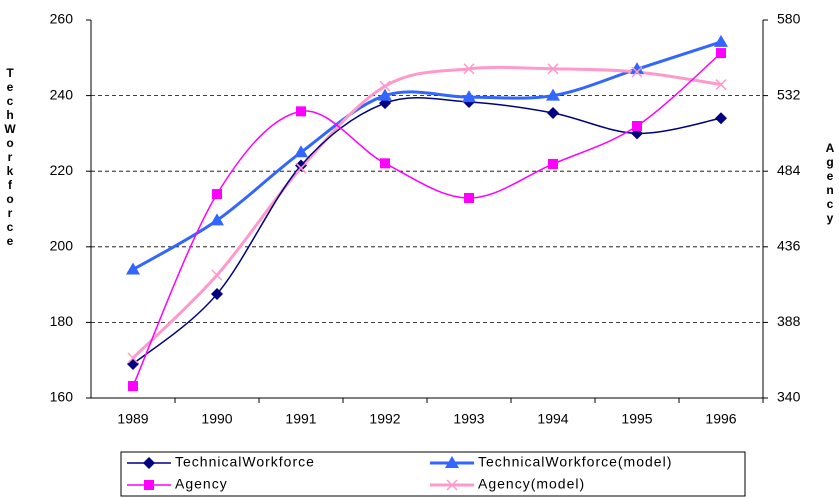  What do you see at coordinates (62, 246) in the screenshot?
I see `y-tick-label: 200` at bounding box center [62, 246].